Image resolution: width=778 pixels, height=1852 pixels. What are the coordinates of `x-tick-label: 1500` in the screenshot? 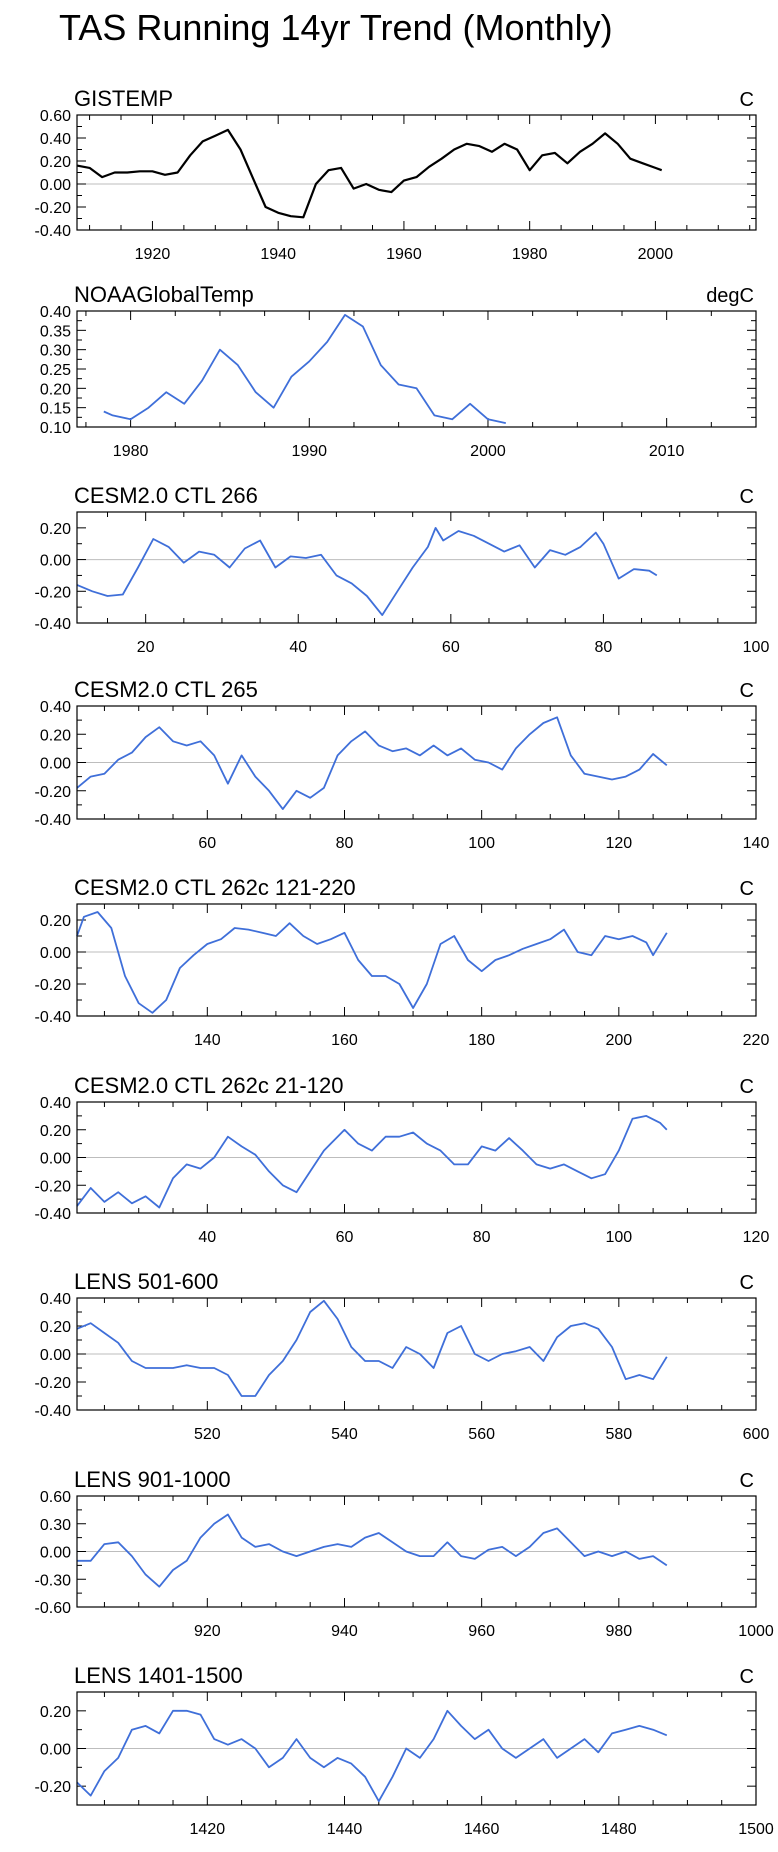 It's located at (756, 1829).